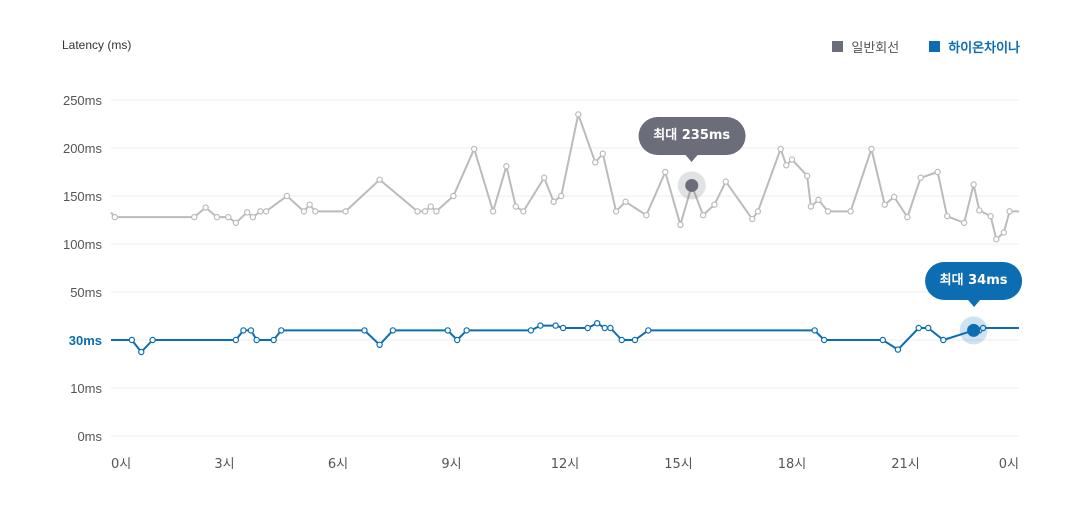  What do you see at coordinates (89, 436) in the screenshot?
I see `y-tick-label: 0ms` at bounding box center [89, 436].